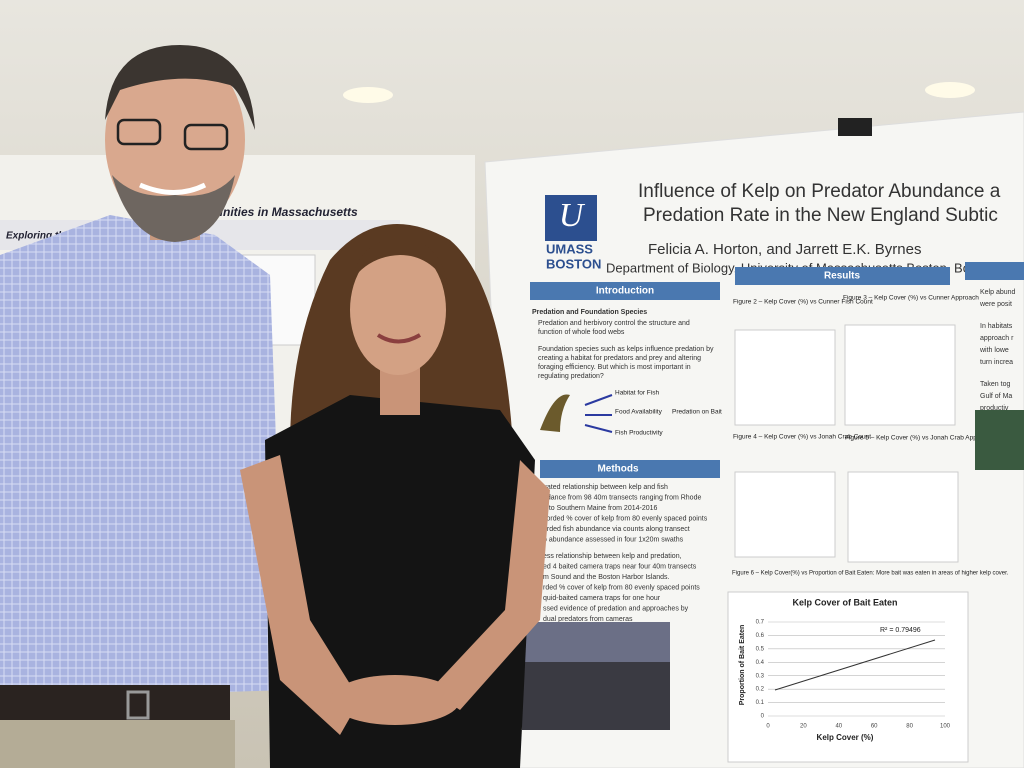 This screenshot has height=768, width=1024. I want to click on right-line: Kelp abund, so click(998, 292).